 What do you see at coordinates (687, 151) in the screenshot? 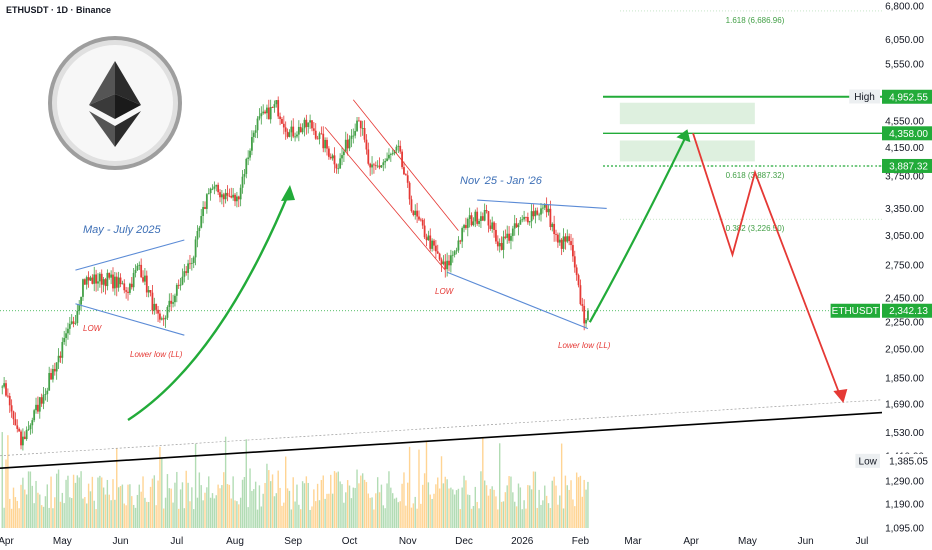
I see `target-zone-lower` at bounding box center [687, 151].